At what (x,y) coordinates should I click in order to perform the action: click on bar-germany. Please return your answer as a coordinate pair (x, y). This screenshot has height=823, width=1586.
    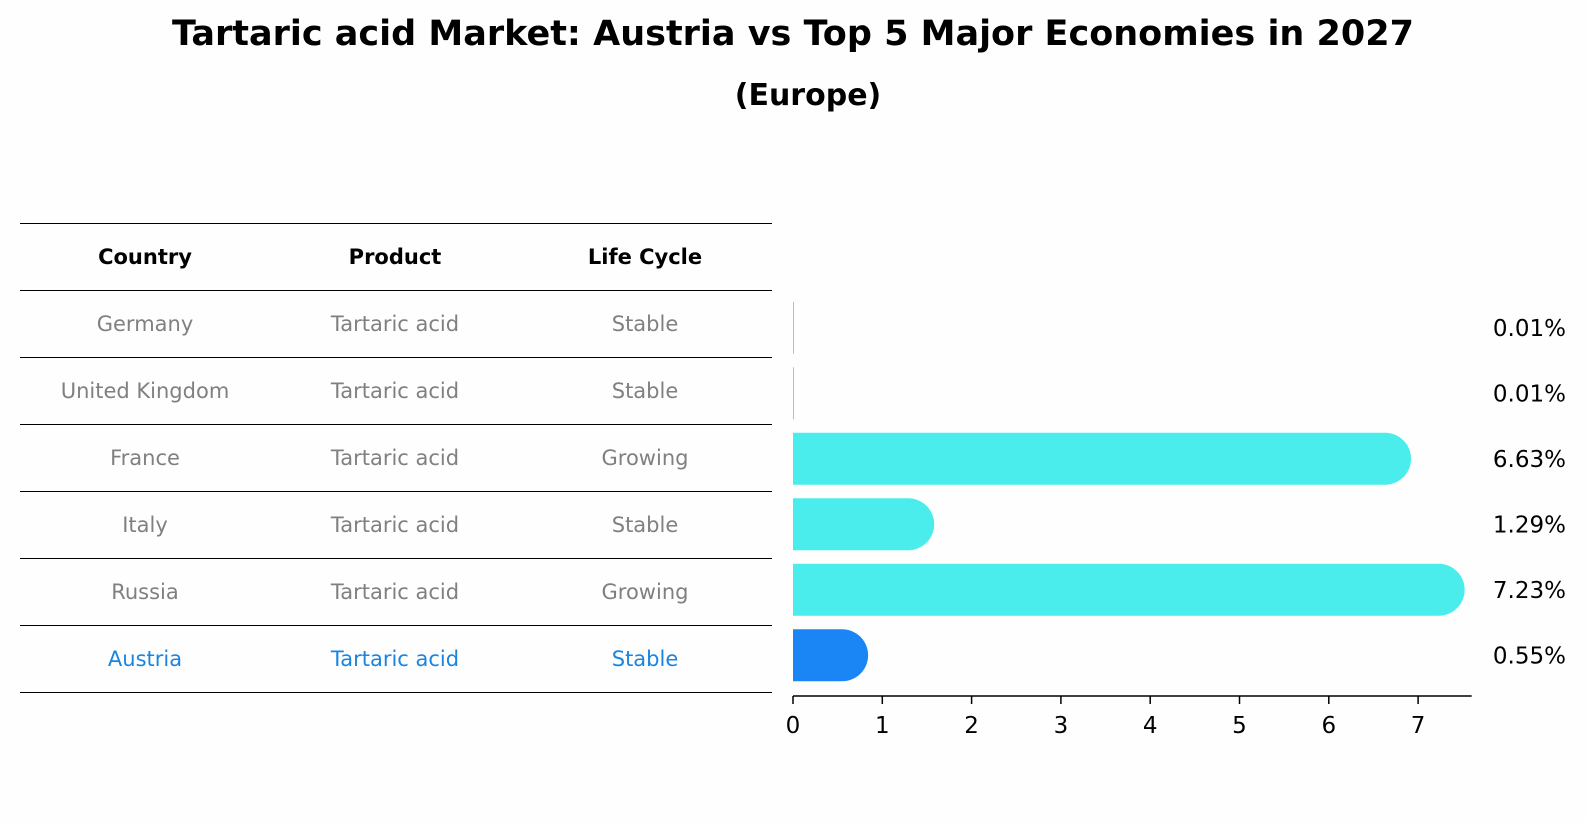
    Looking at the image, I should click on (793, 327).